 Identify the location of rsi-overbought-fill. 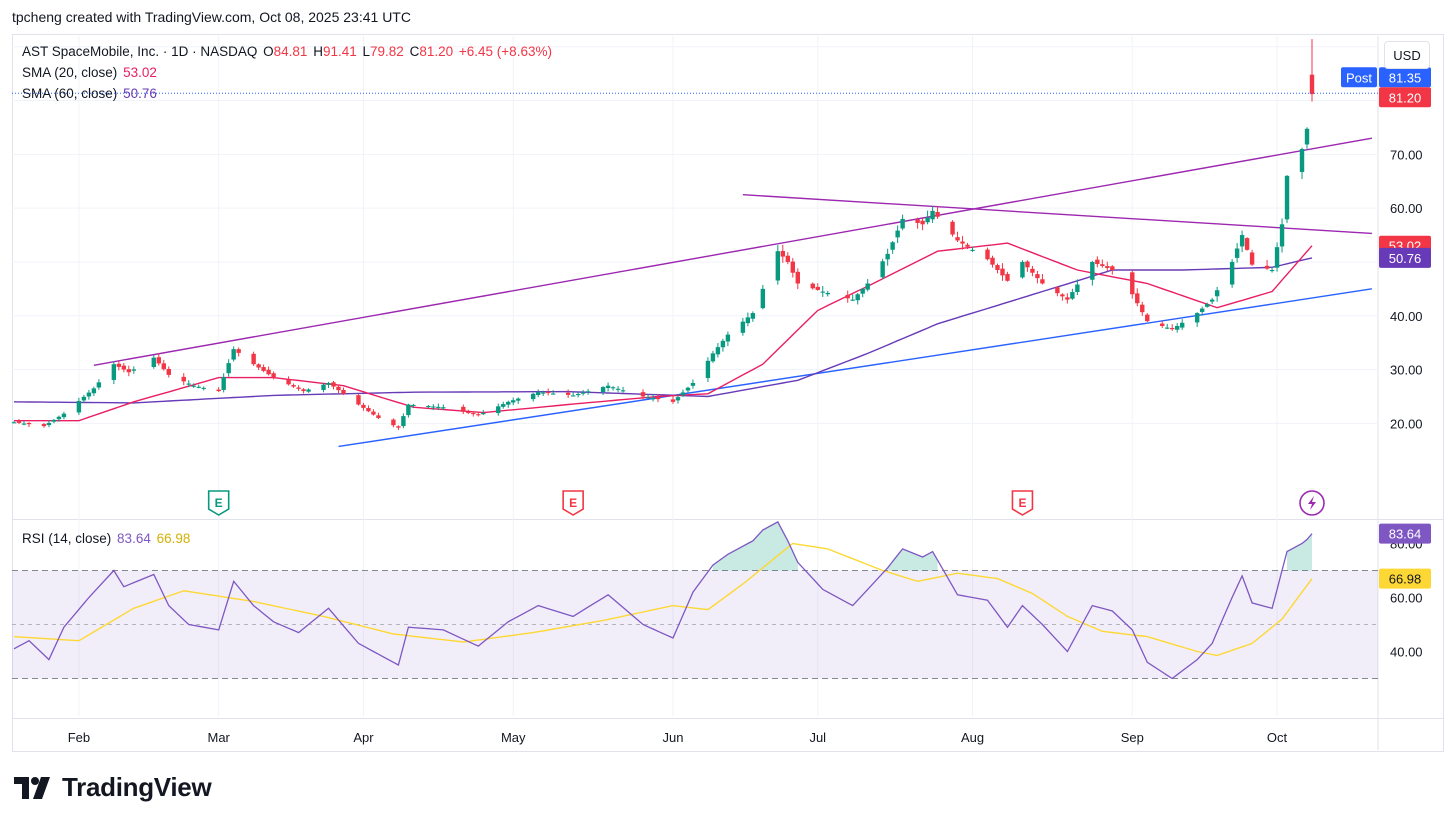
(912, 559).